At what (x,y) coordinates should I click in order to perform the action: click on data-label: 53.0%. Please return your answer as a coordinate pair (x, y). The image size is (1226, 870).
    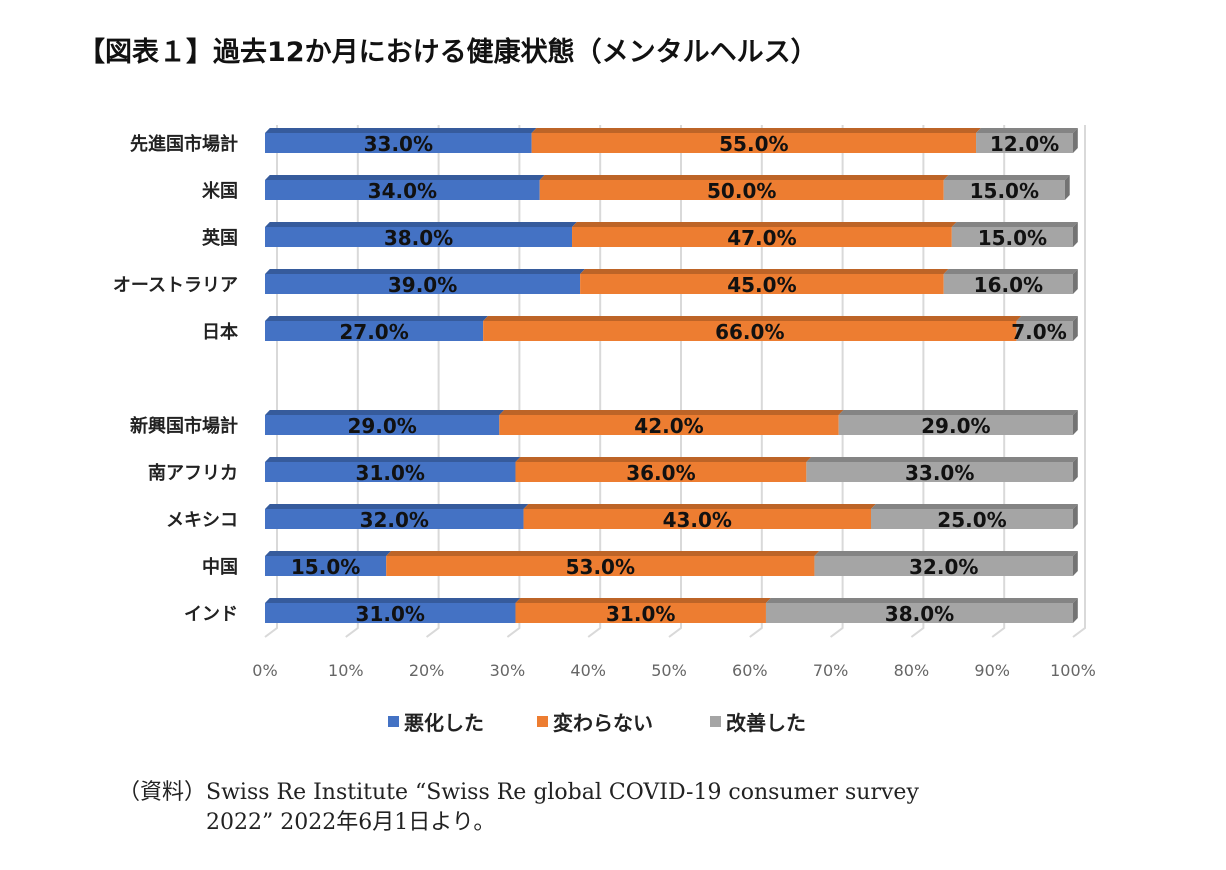
    Looking at the image, I should click on (600, 567).